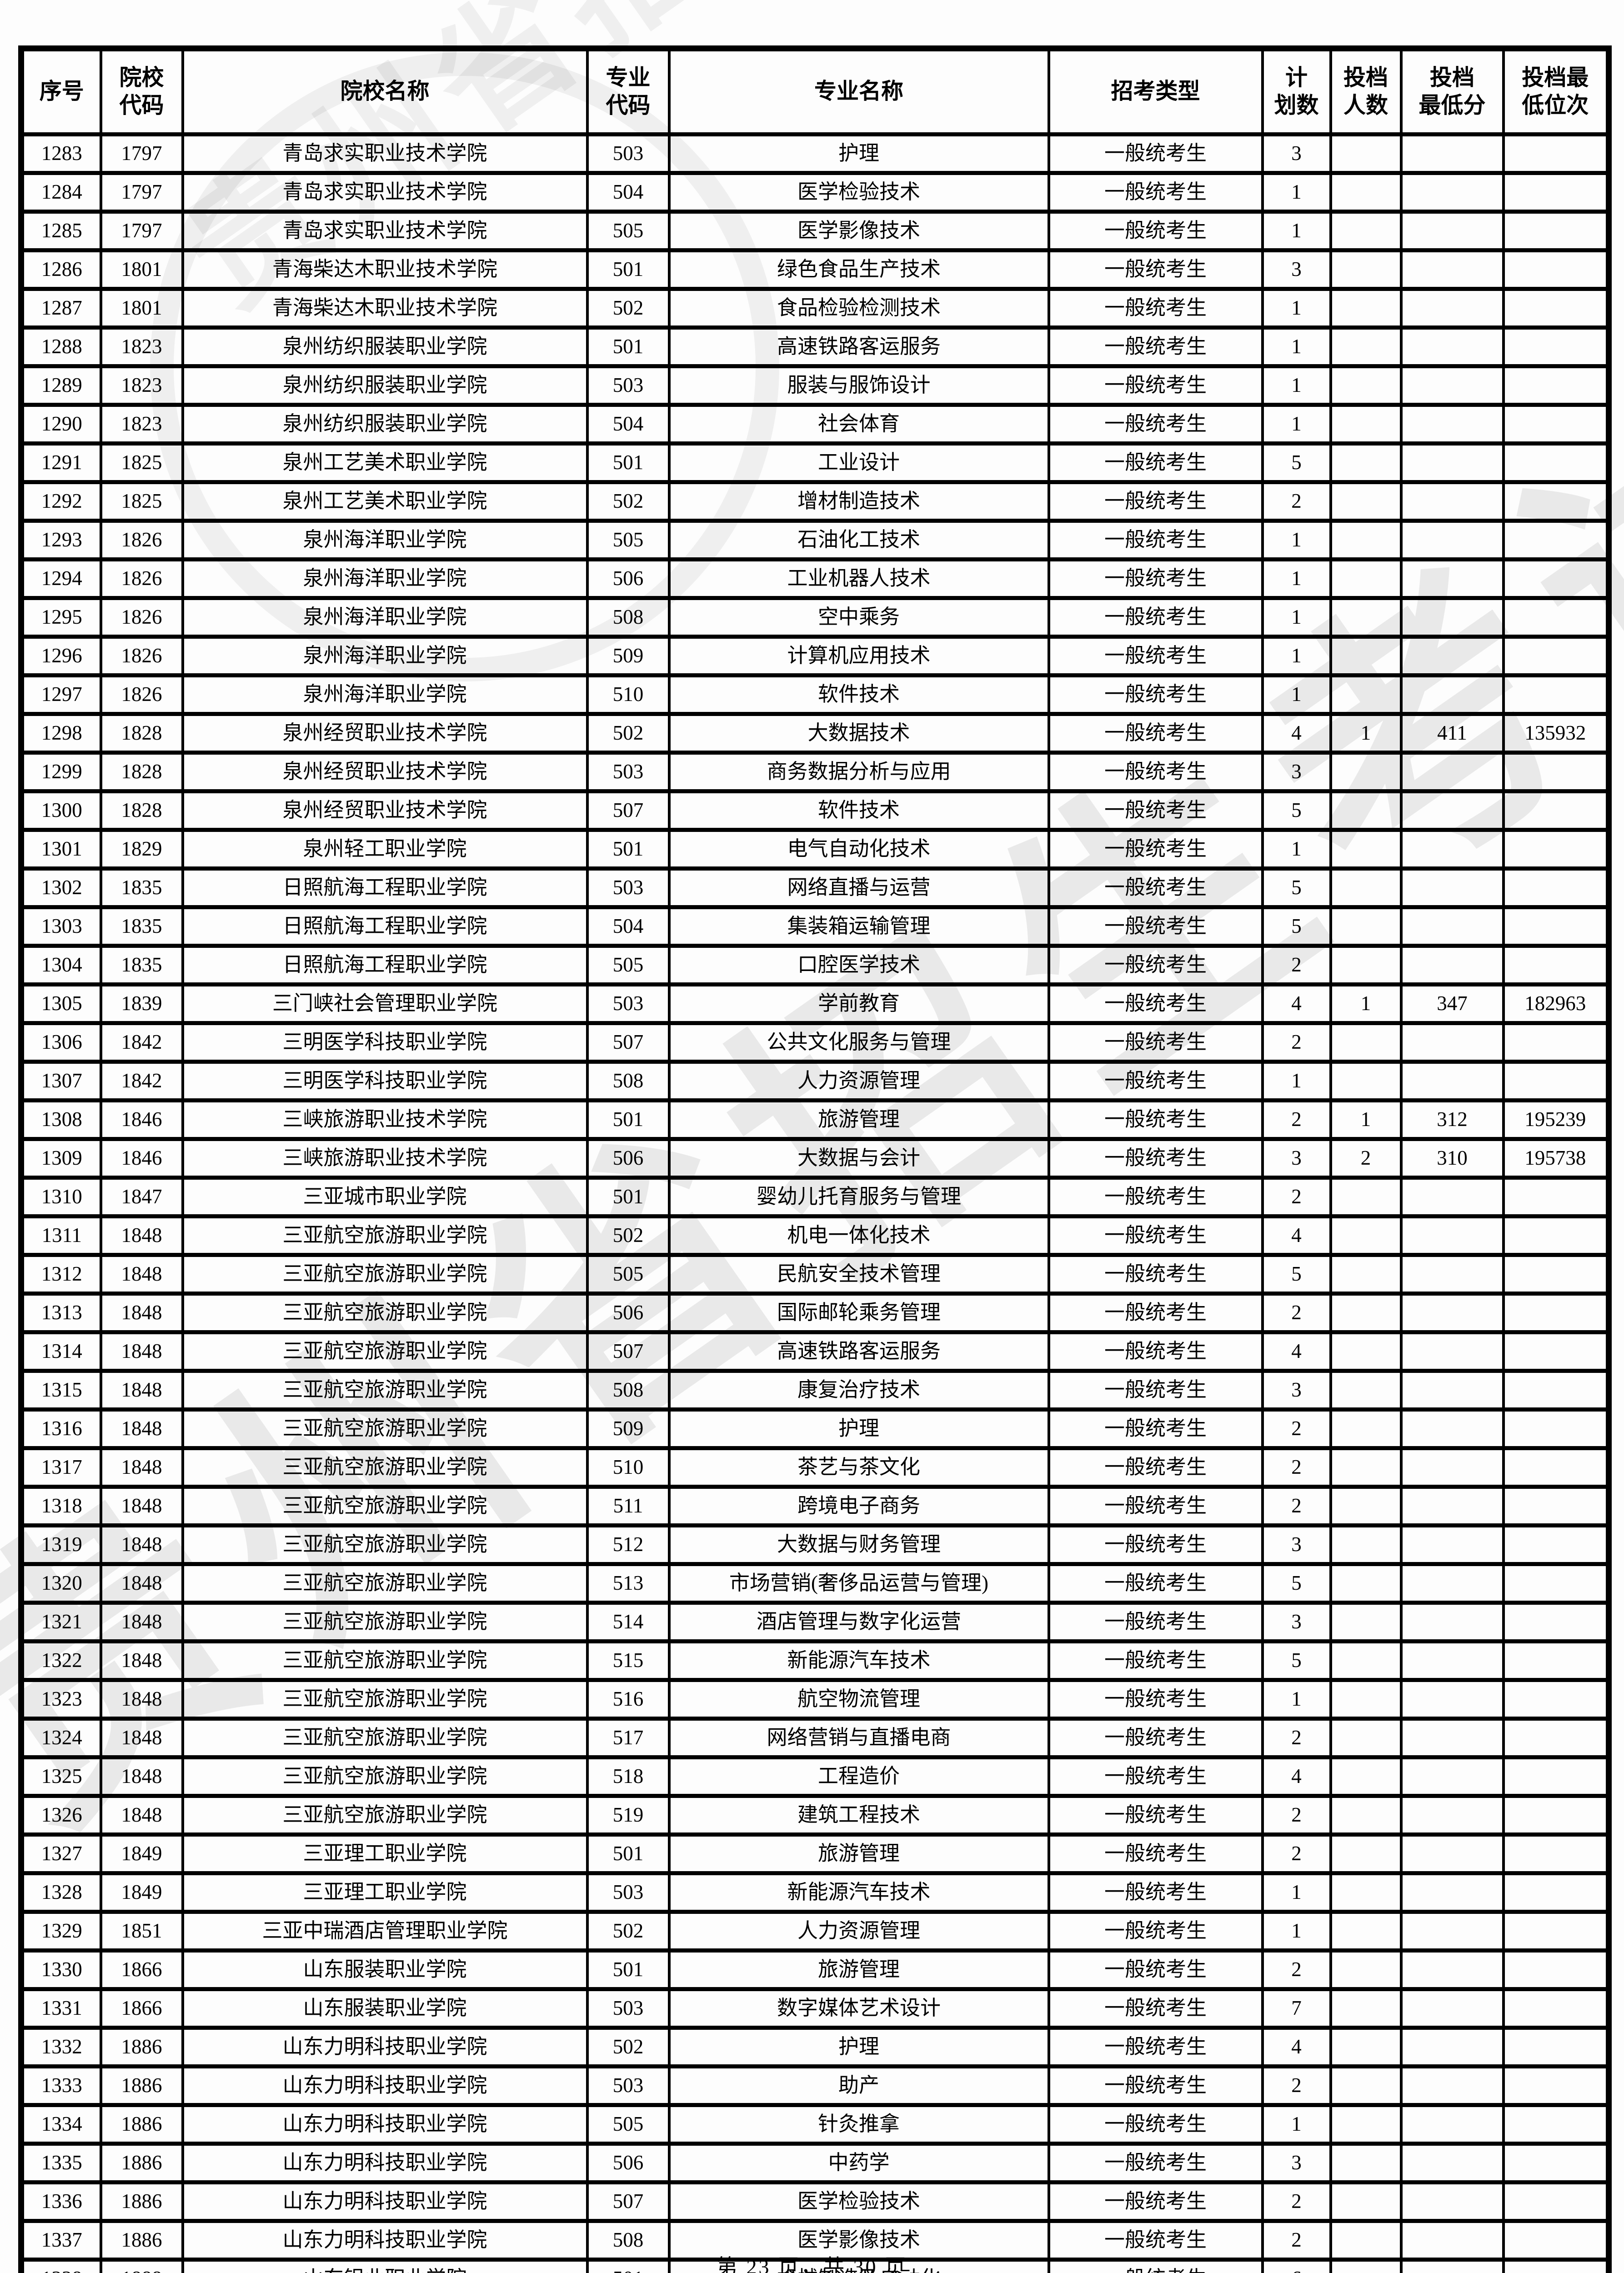 The width and height of the screenshot is (1624, 2273). I want to click on cell-seq: 1316, so click(61, 1428).